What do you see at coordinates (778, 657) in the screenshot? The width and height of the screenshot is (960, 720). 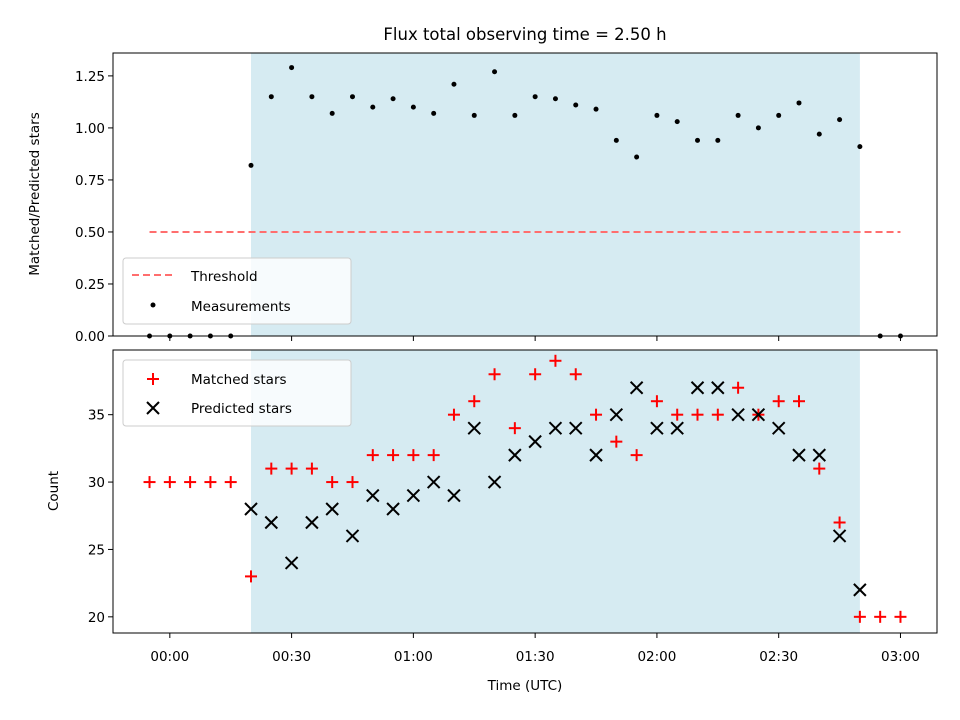 I see `xtick-label: 02:30` at bounding box center [778, 657].